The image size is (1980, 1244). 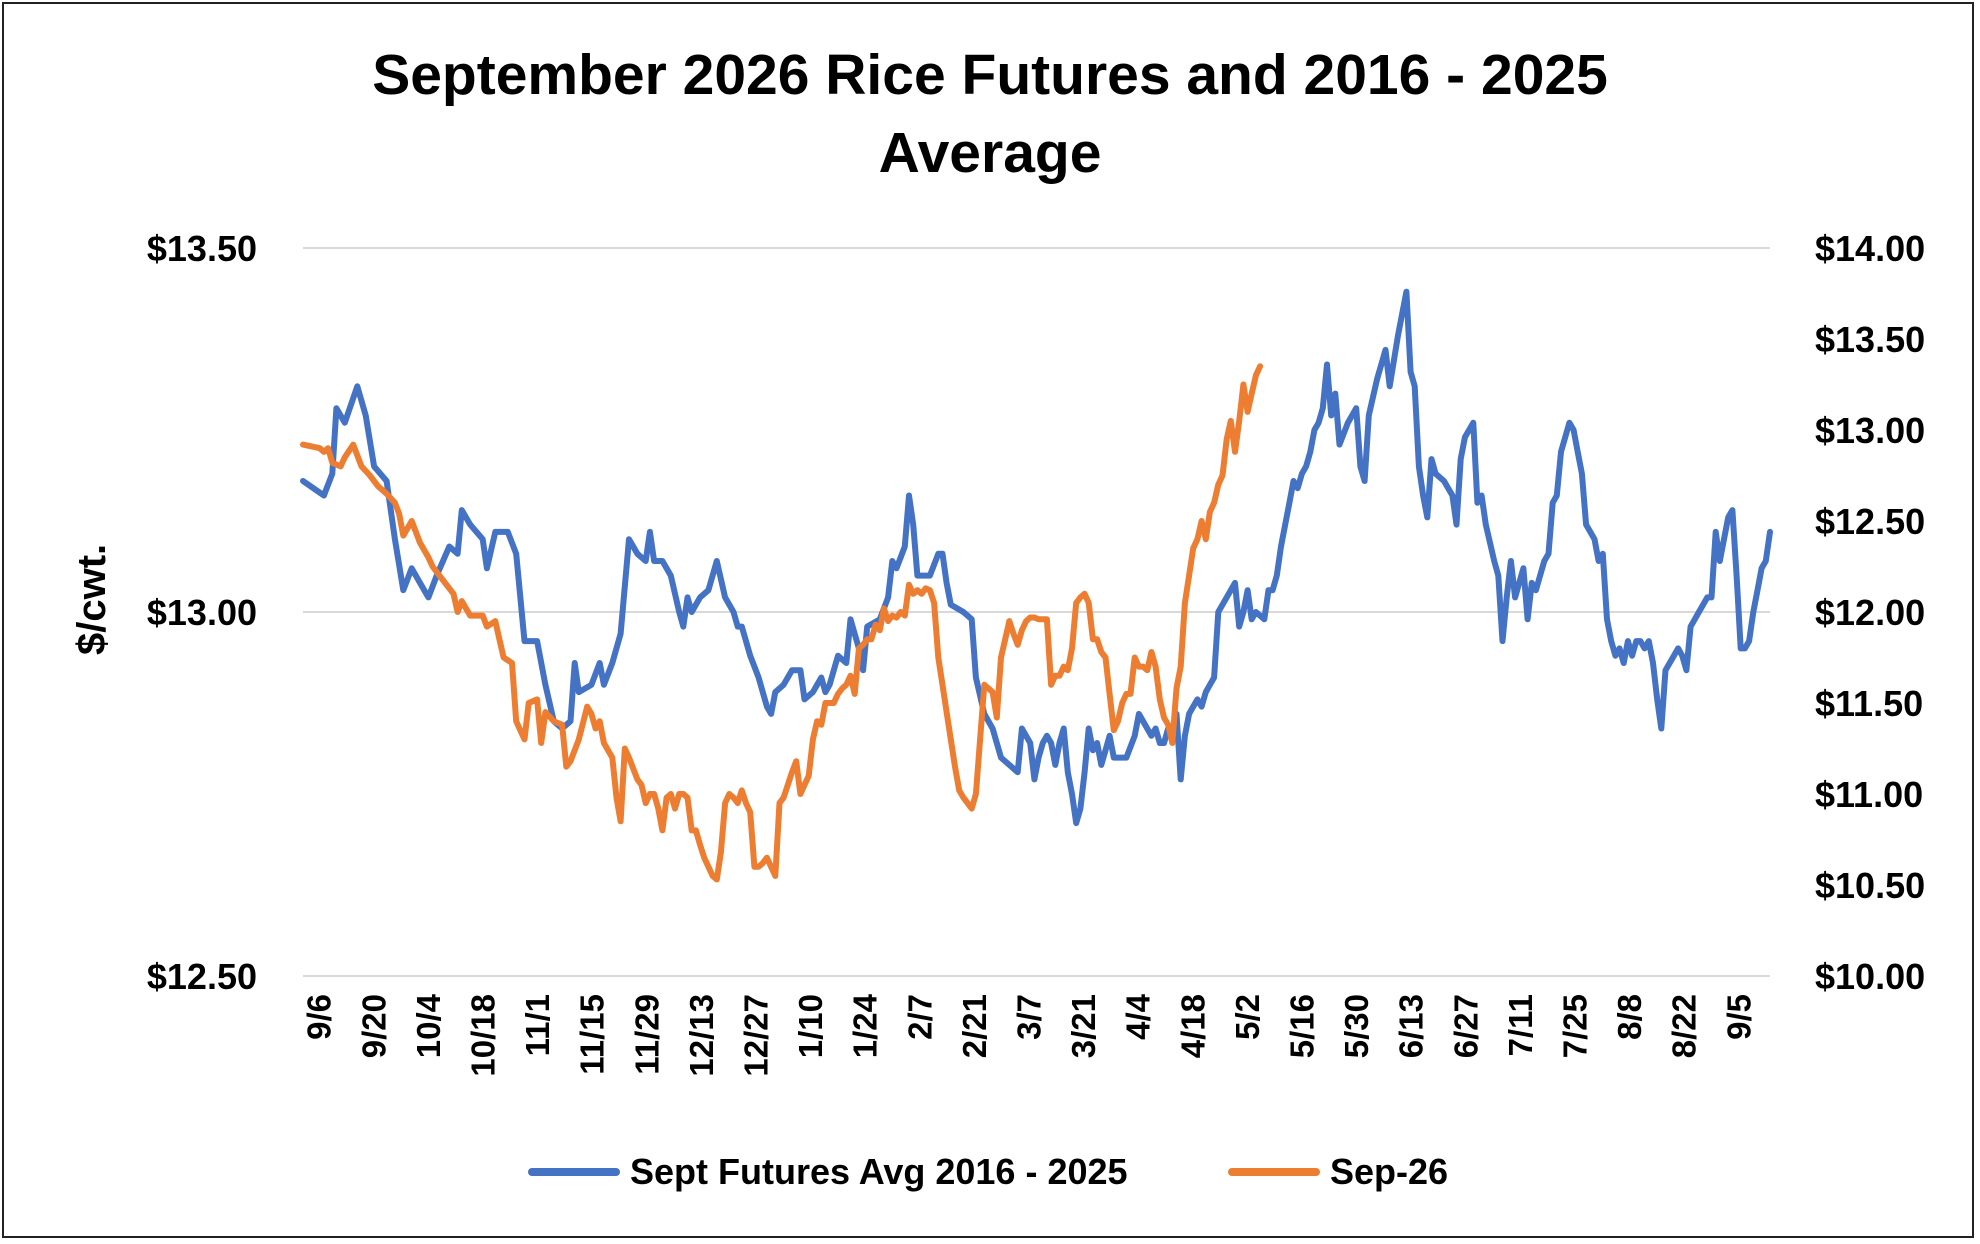 I want to click on legend-label-avg: Sept Futures Avg 2016 - 2025, so click(x=879, y=1171).